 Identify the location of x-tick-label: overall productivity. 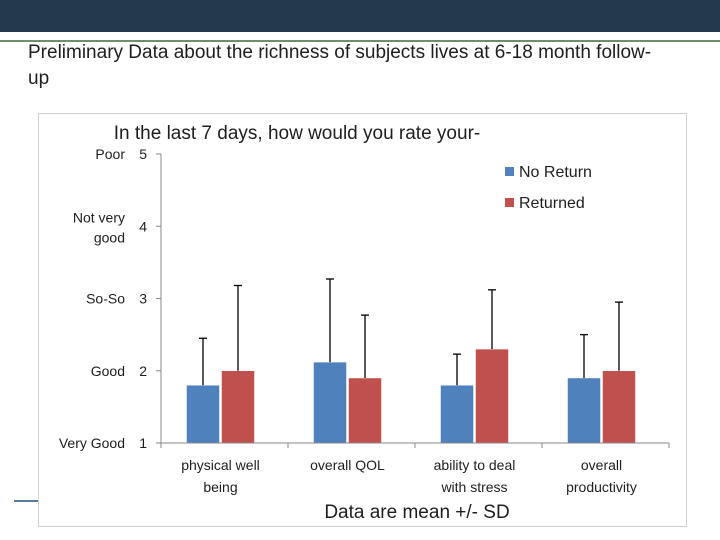
(601, 476).